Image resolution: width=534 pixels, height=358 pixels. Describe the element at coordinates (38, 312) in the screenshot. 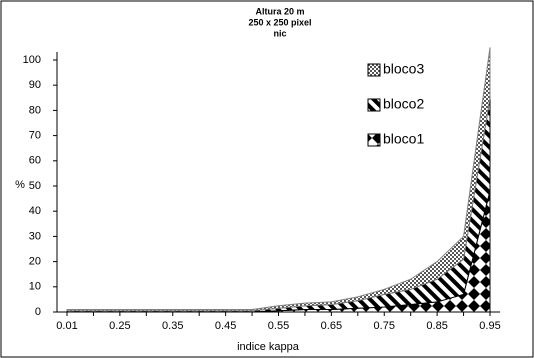

I see `y-tick-label: 0` at that location.